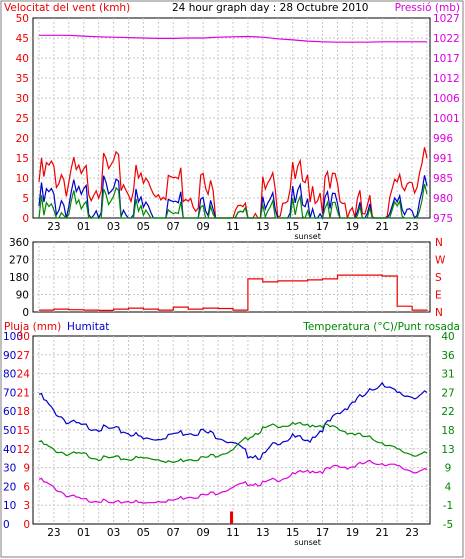 The image size is (465, 559). What do you see at coordinates (22, 39) in the screenshot?
I see `wind-speed-tick-label: 45` at bounding box center [22, 39].